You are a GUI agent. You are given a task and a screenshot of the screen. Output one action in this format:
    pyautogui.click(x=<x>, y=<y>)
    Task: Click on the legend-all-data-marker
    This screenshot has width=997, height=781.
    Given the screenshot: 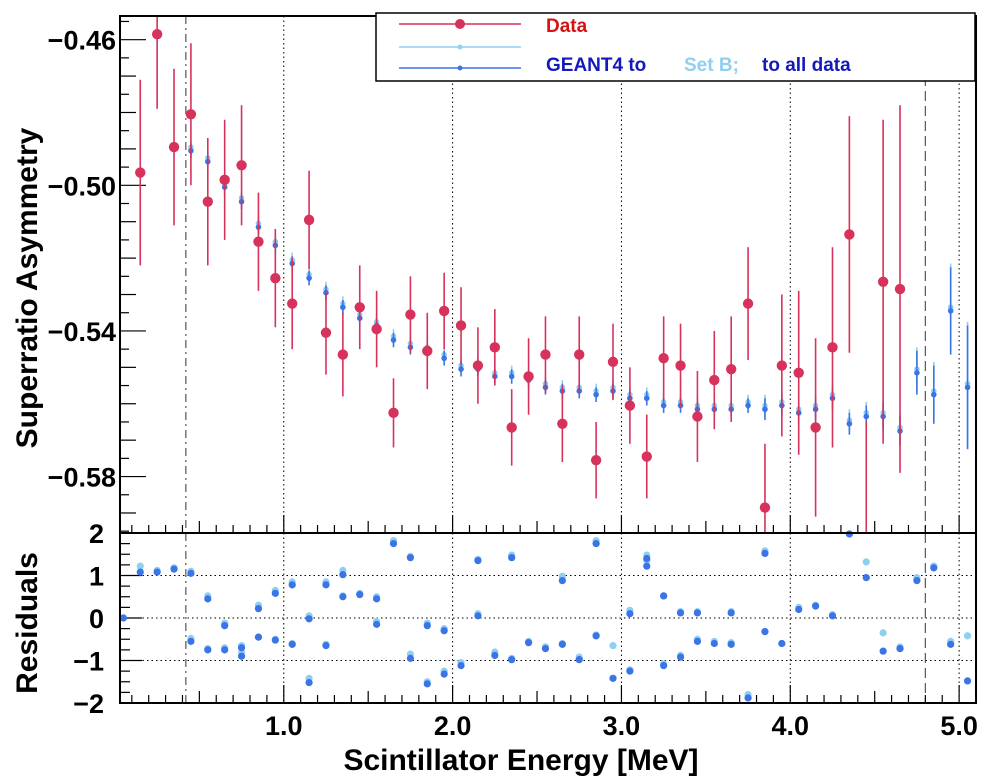 What is the action you would take?
    pyautogui.click(x=460, y=68)
    